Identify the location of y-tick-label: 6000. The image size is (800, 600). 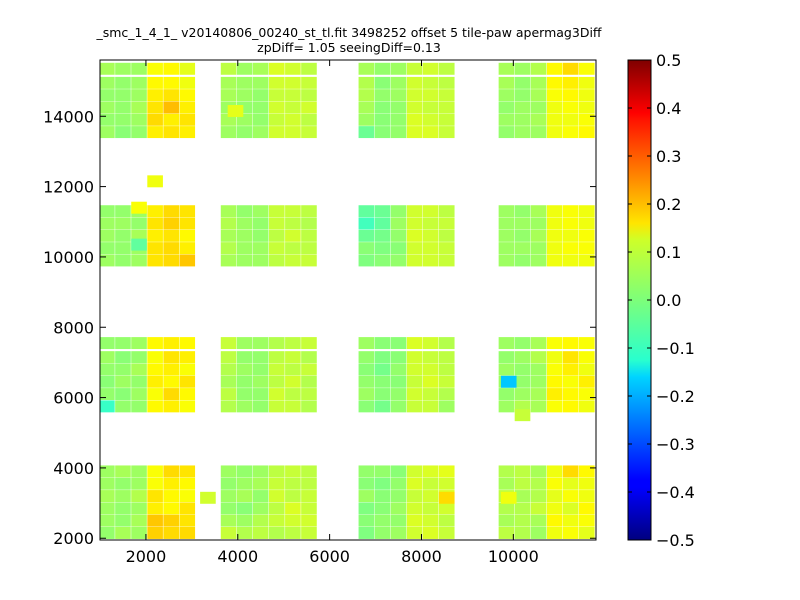
(73, 398).